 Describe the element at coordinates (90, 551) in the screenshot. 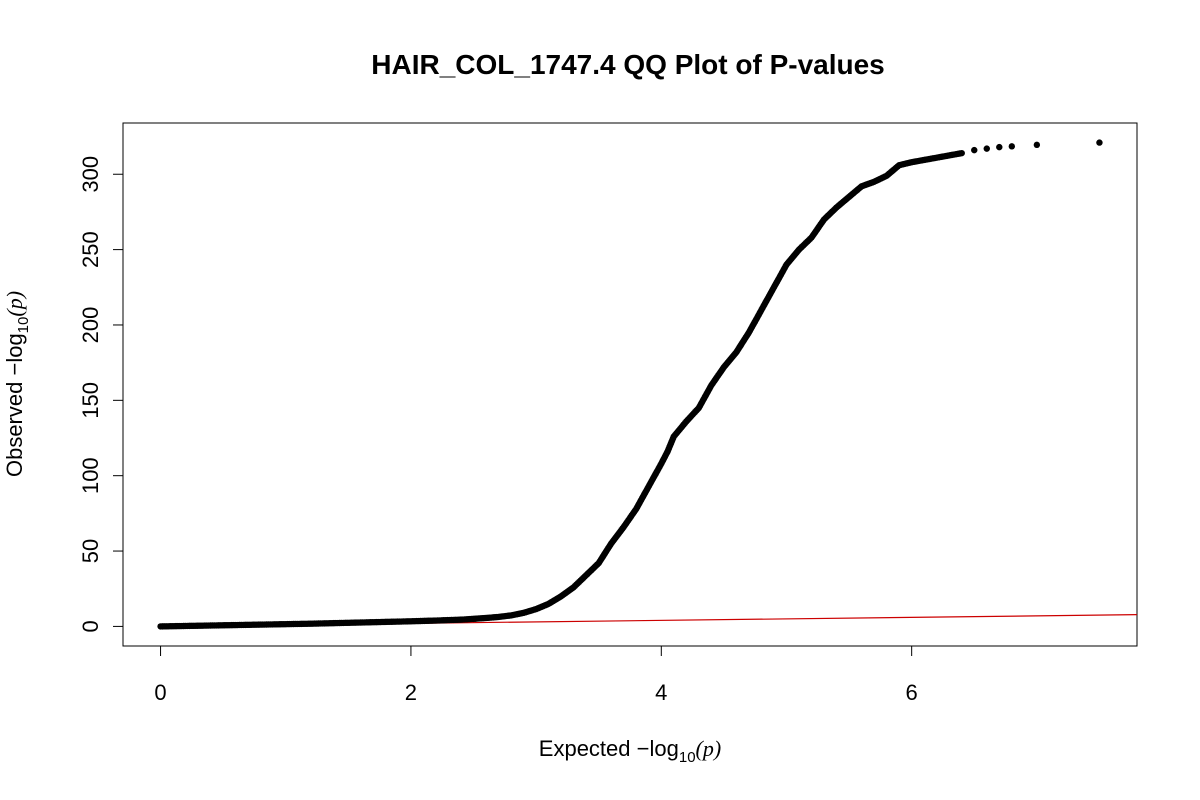

I see `y-tick-label: 50` at that location.